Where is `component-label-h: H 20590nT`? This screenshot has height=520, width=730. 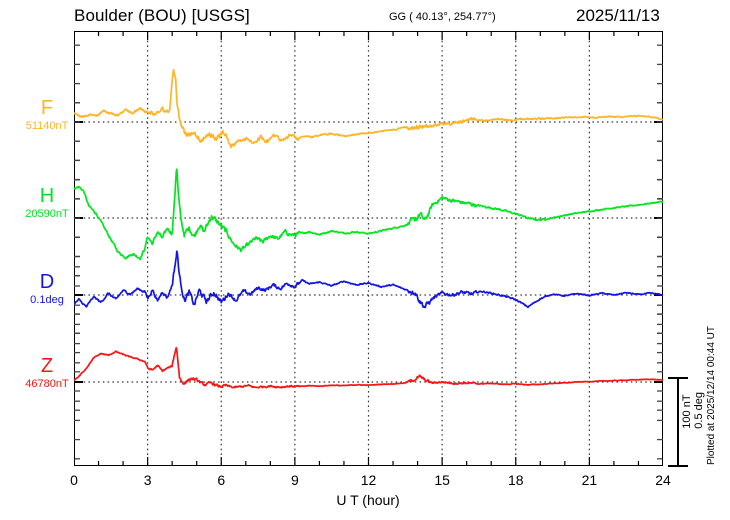 component-label-h: H 20590nT is located at coordinates (46, 203).